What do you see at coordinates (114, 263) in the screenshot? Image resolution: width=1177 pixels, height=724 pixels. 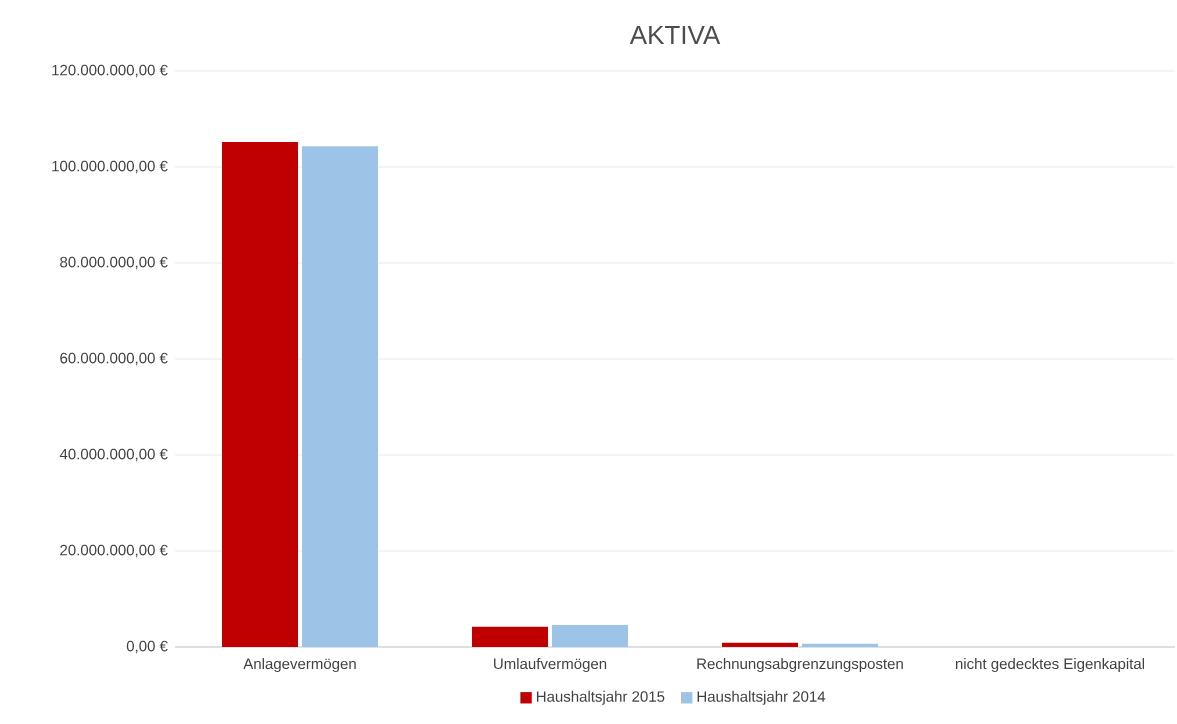 I see `y-tick-label: 80.000.000,00 €` at bounding box center [114, 263].